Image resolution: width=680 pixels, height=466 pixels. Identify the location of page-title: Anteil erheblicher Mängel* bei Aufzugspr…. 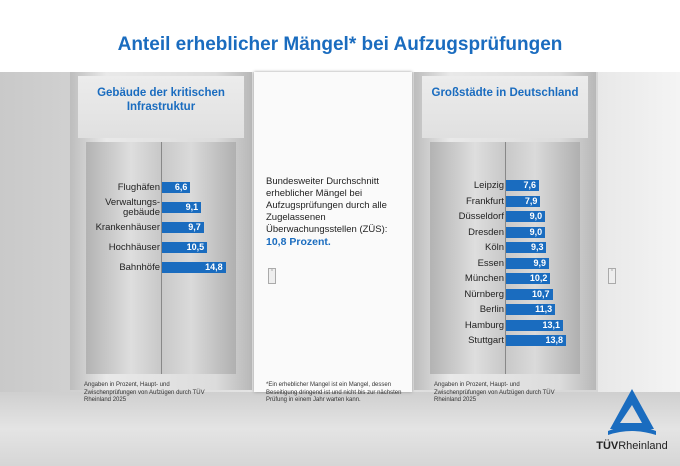
(340, 44).